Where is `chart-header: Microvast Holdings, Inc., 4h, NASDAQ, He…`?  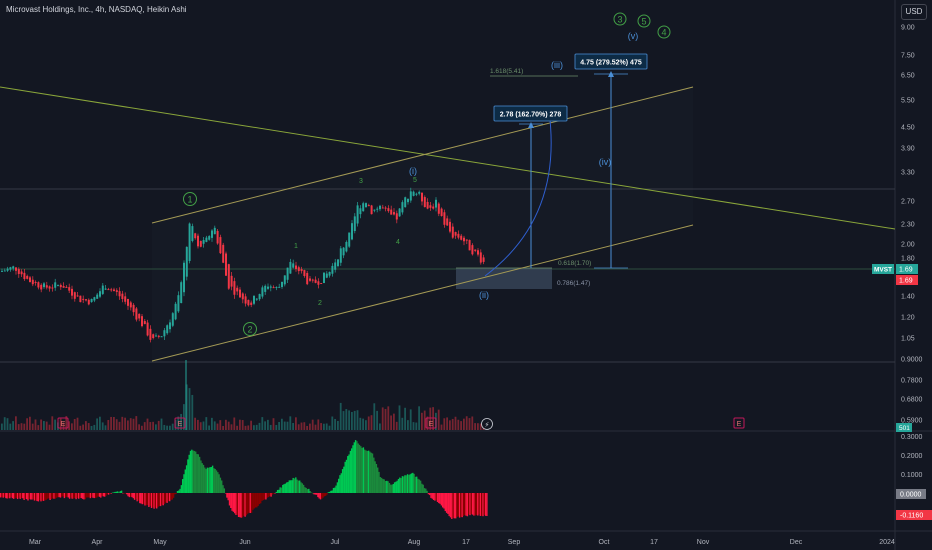 chart-header: Microvast Holdings, Inc., 4h, NASDAQ, He… is located at coordinates (96, 9).